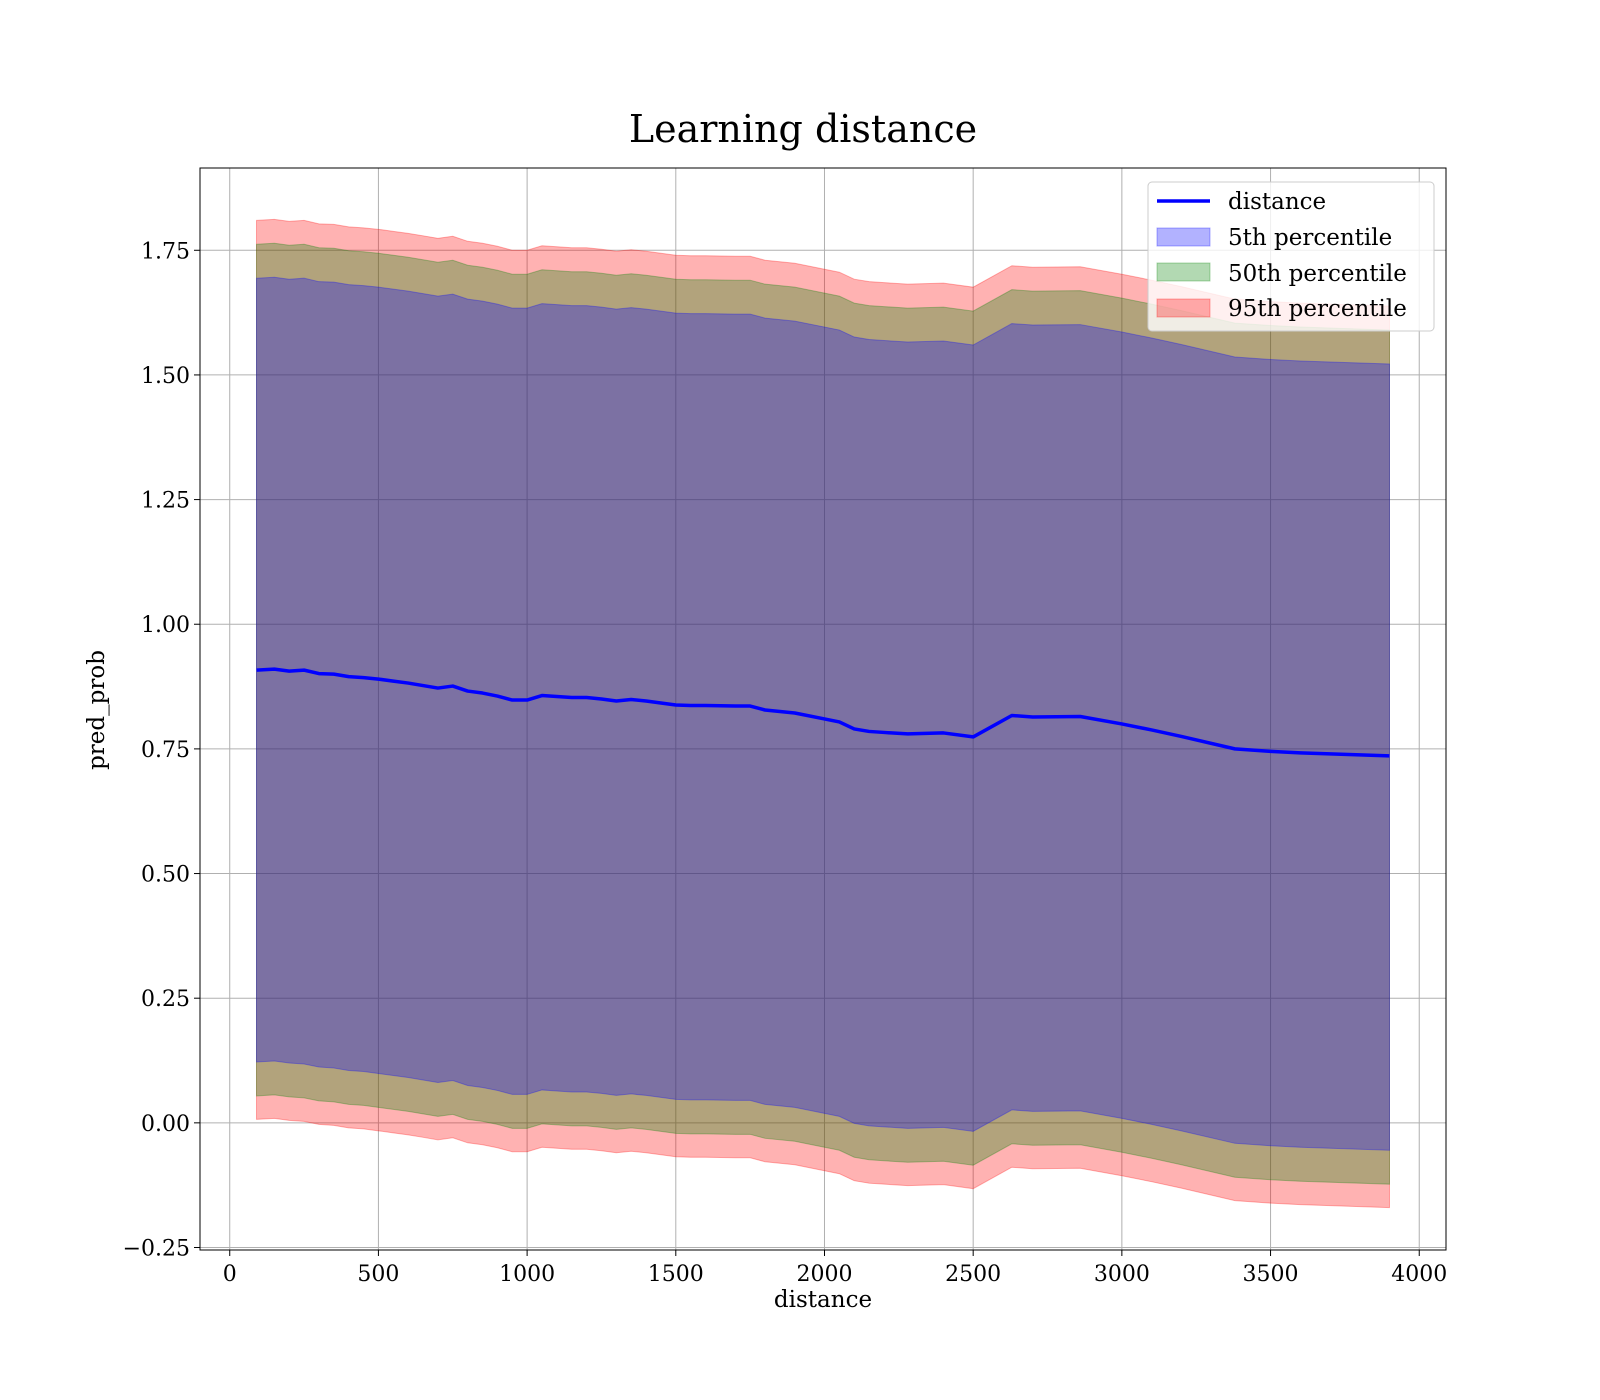 The width and height of the screenshot is (1600, 1400). What do you see at coordinates (165, 251) in the screenshot?
I see `y-tick-label: 1.75` at bounding box center [165, 251].